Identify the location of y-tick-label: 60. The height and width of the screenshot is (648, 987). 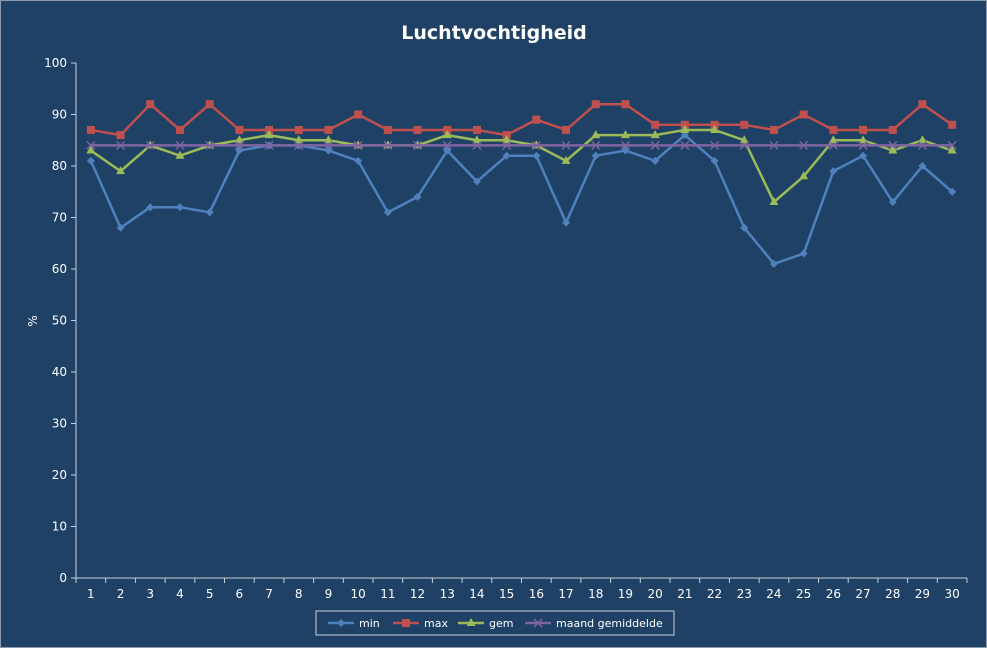
(59, 269).